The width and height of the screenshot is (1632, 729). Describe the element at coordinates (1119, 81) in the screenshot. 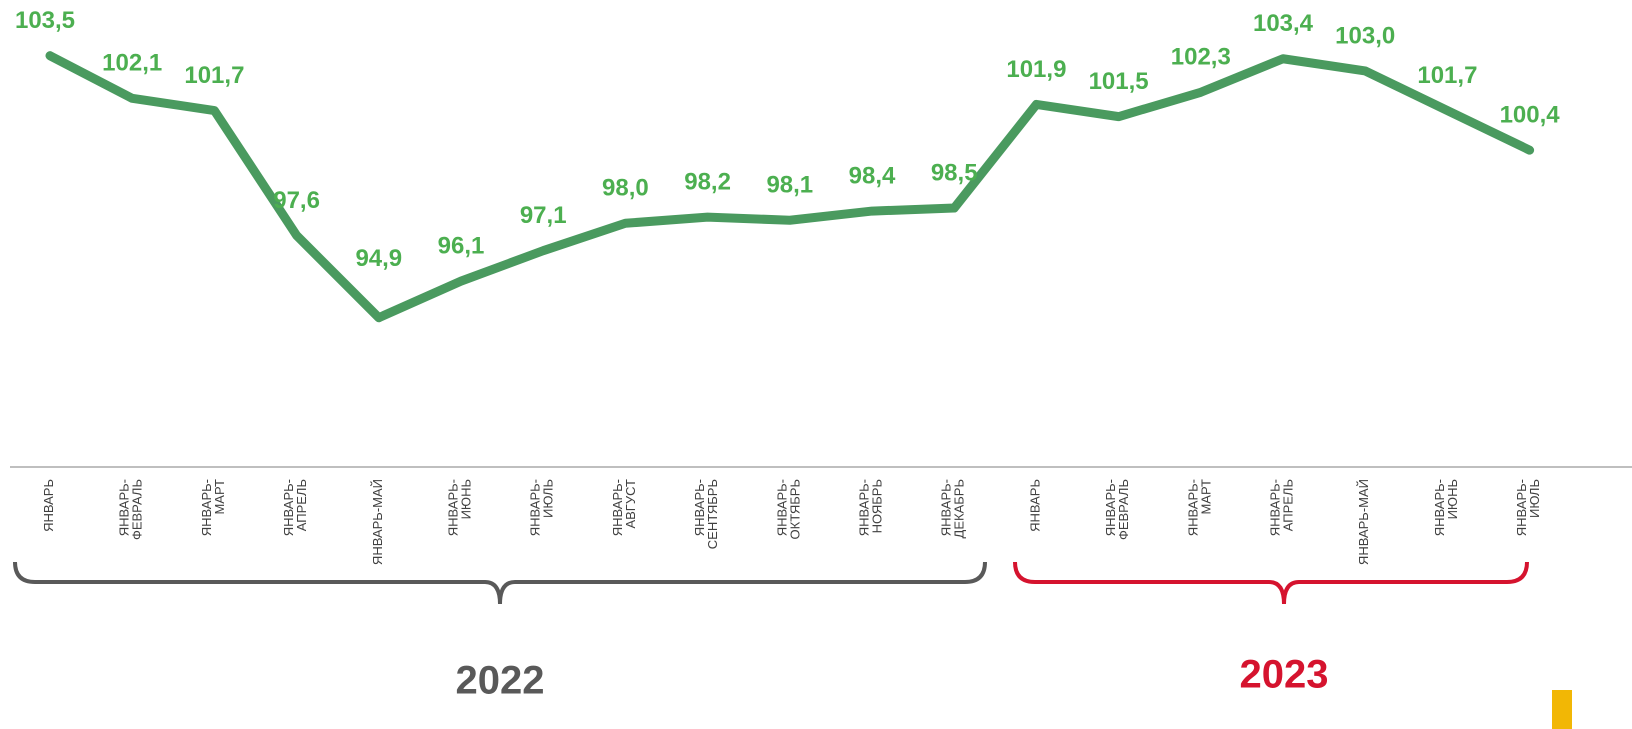

I see `value-label: 101,5` at that location.